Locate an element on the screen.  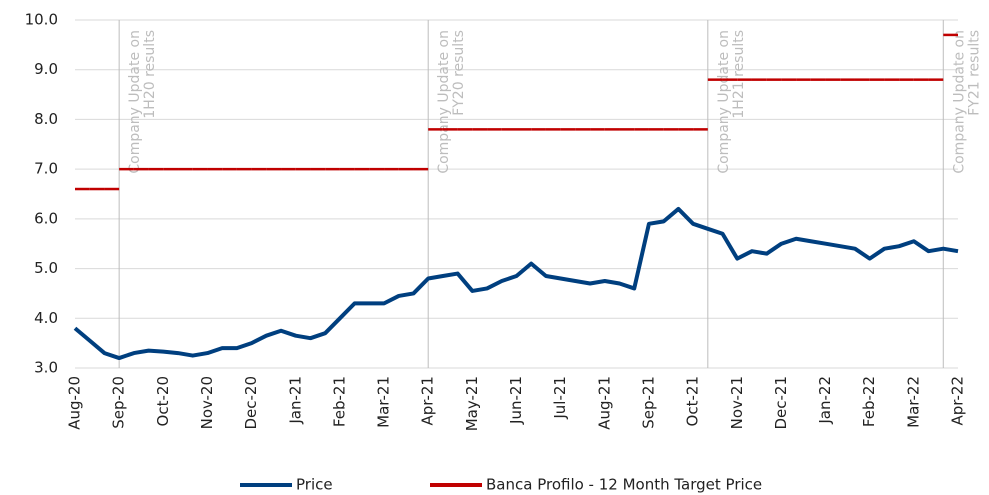
x-tick-label: Jun-21 is located at coordinates (516, 400).